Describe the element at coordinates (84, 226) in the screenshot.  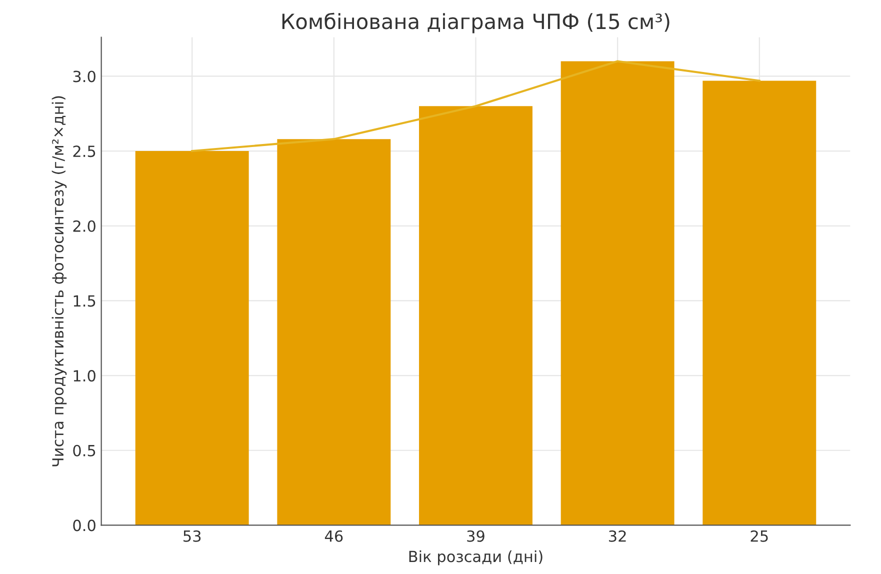
I see `y-tick-label: 2.0` at that location.